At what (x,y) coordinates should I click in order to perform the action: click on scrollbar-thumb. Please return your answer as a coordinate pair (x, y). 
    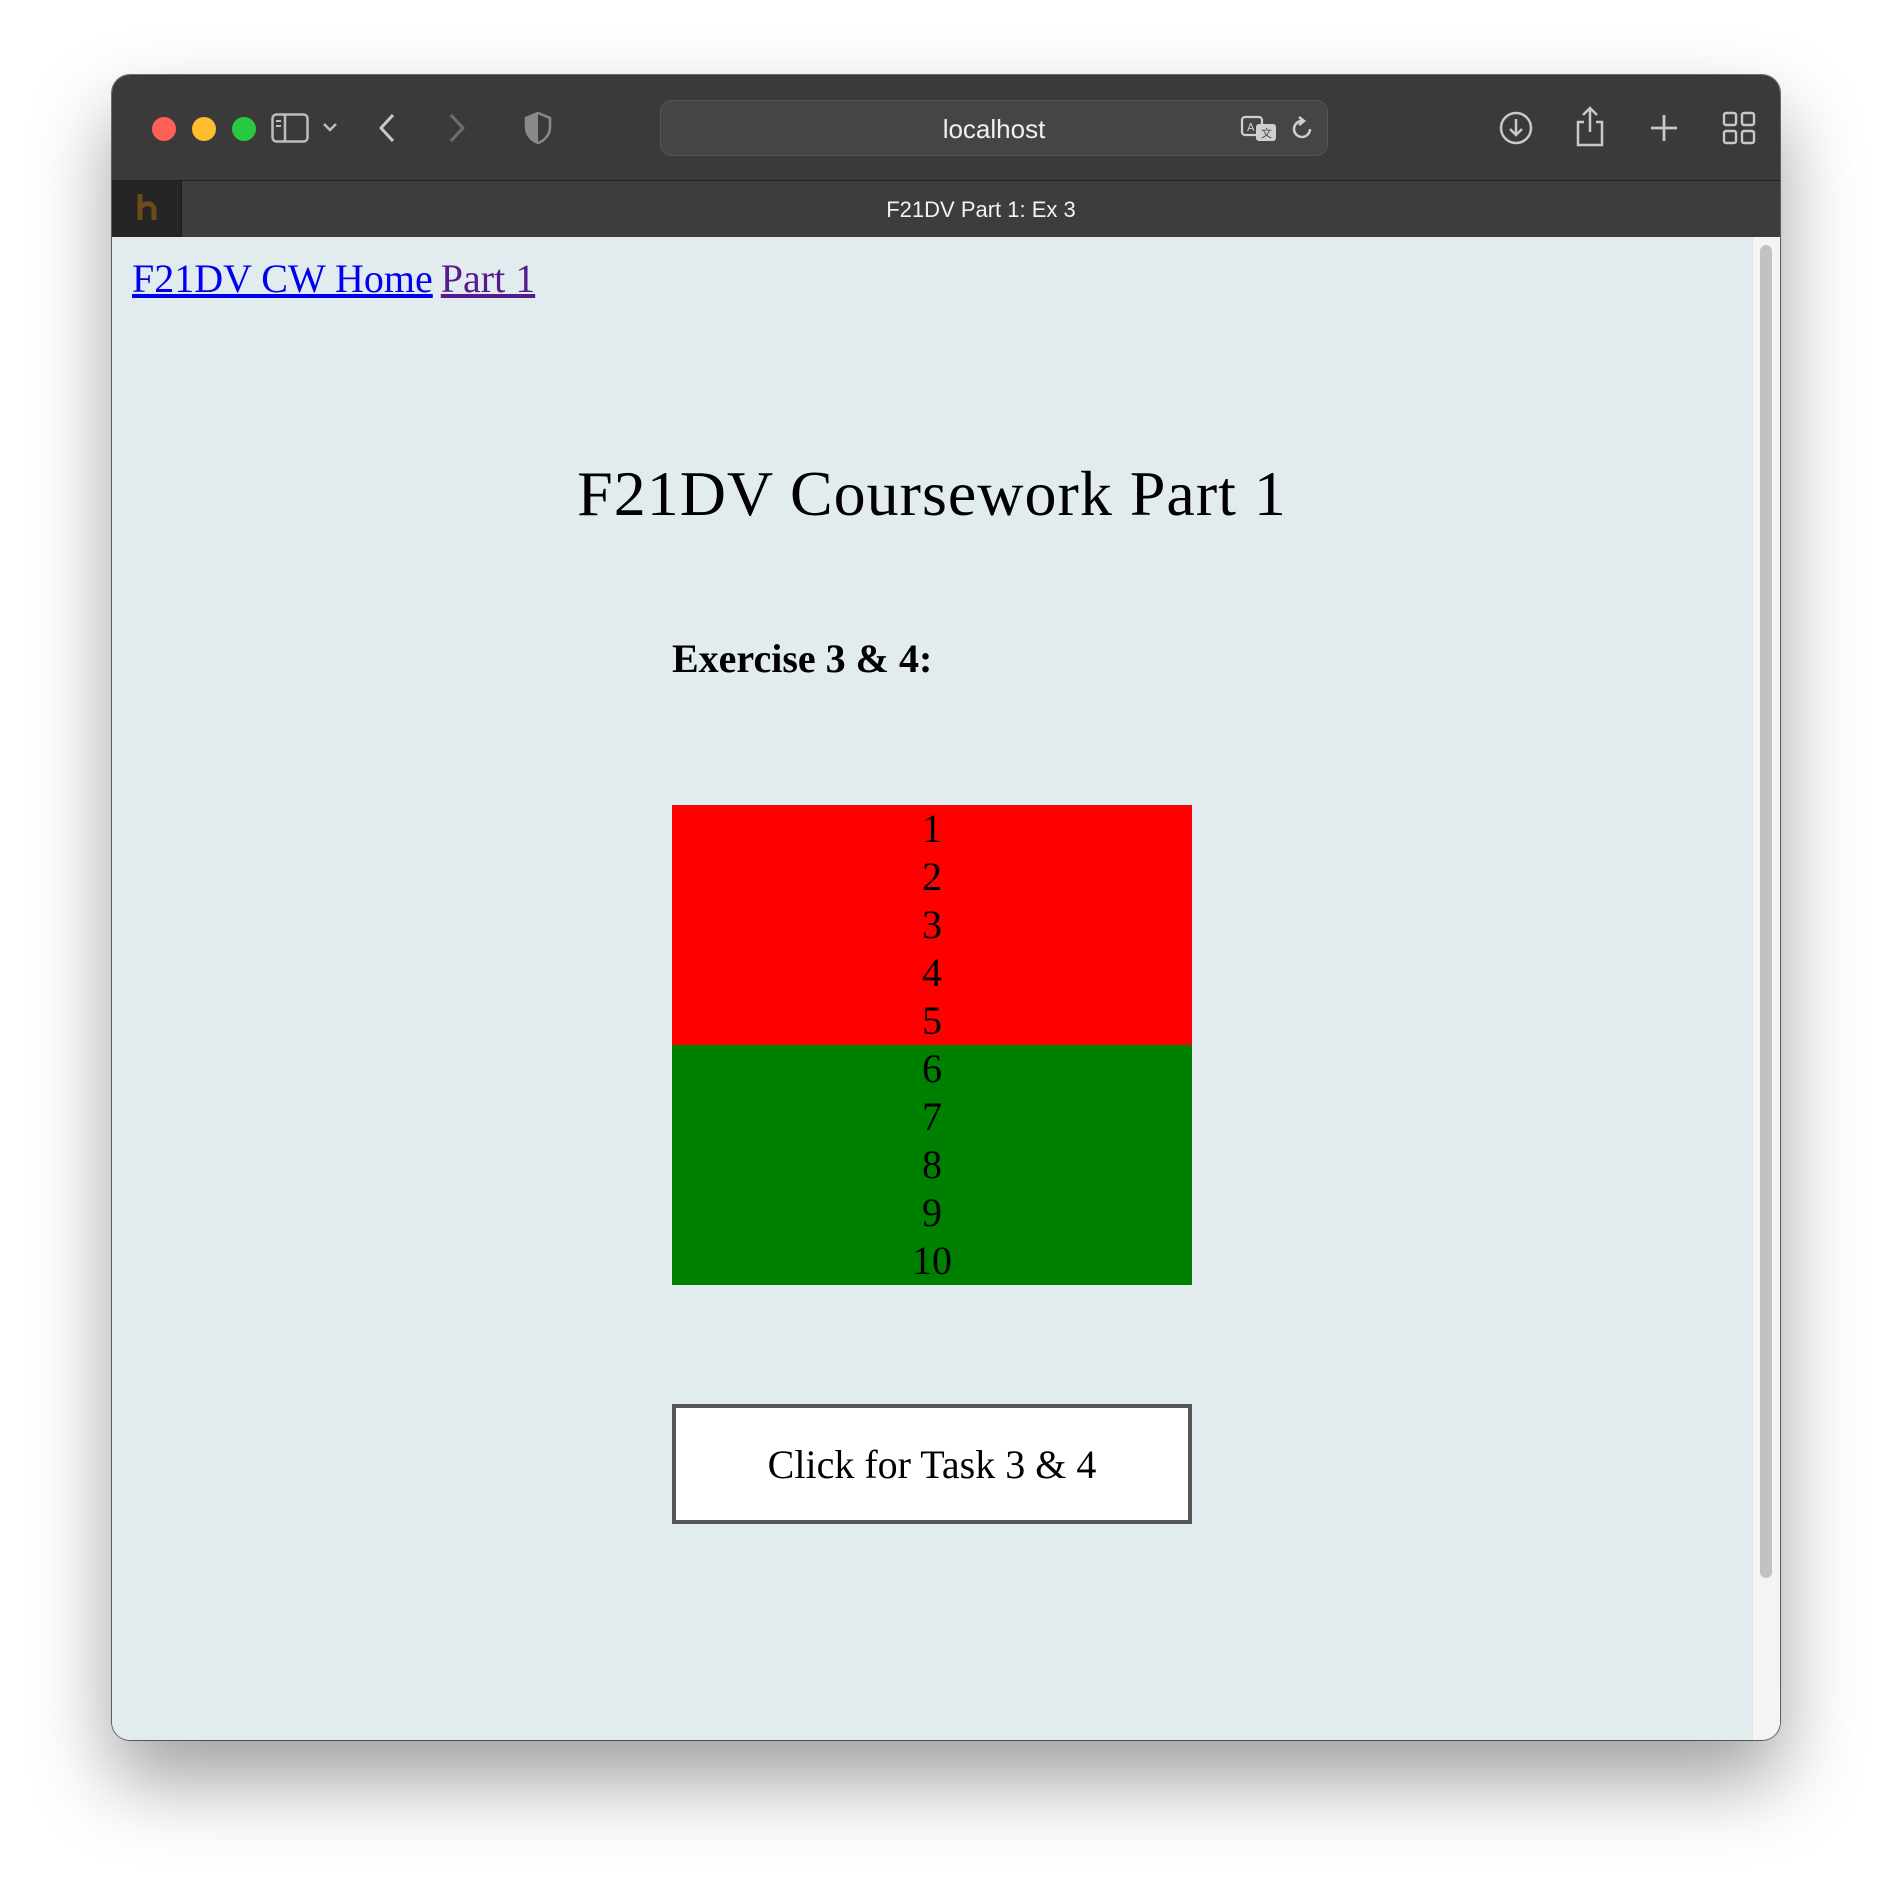
    Looking at the image, I should click on (1766, 911).